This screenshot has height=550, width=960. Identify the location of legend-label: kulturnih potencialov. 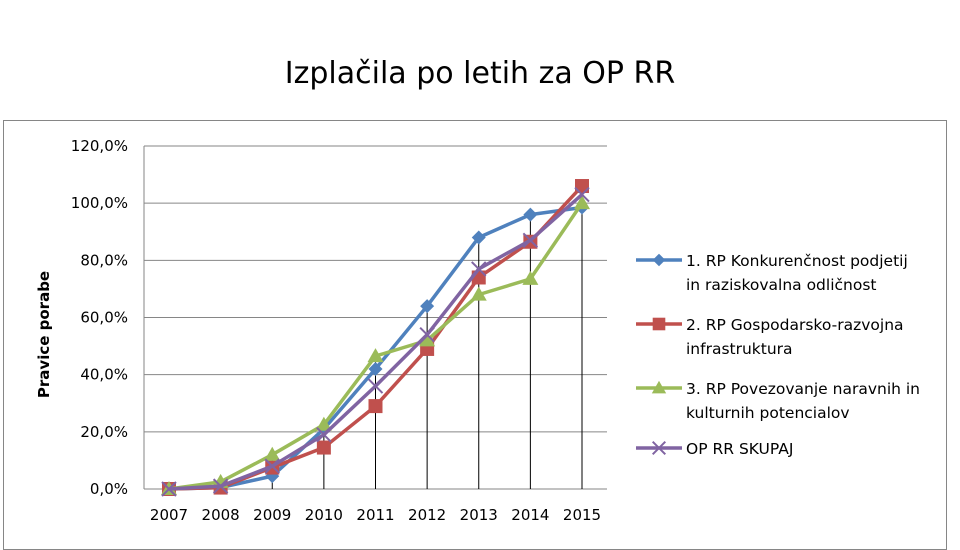
(768, 413).